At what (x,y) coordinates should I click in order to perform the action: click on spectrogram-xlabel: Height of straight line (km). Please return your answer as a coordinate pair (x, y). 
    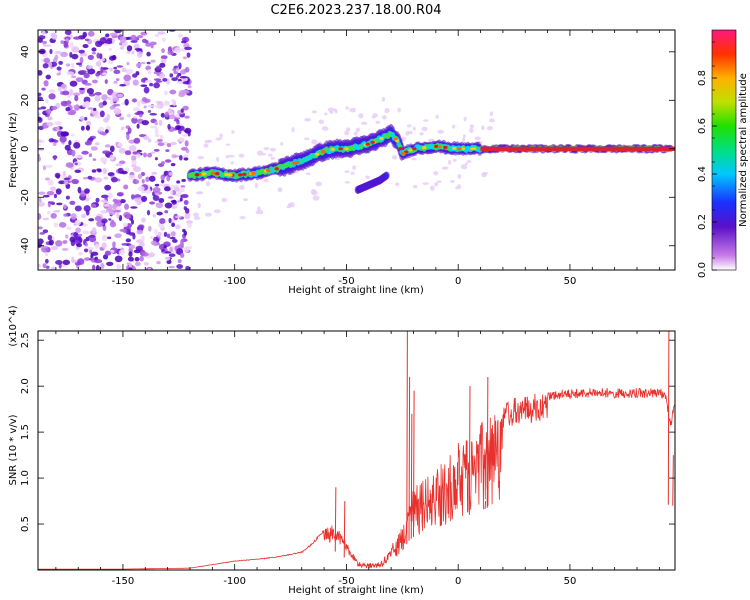
    Looking at the image, I should click on (356, 290).